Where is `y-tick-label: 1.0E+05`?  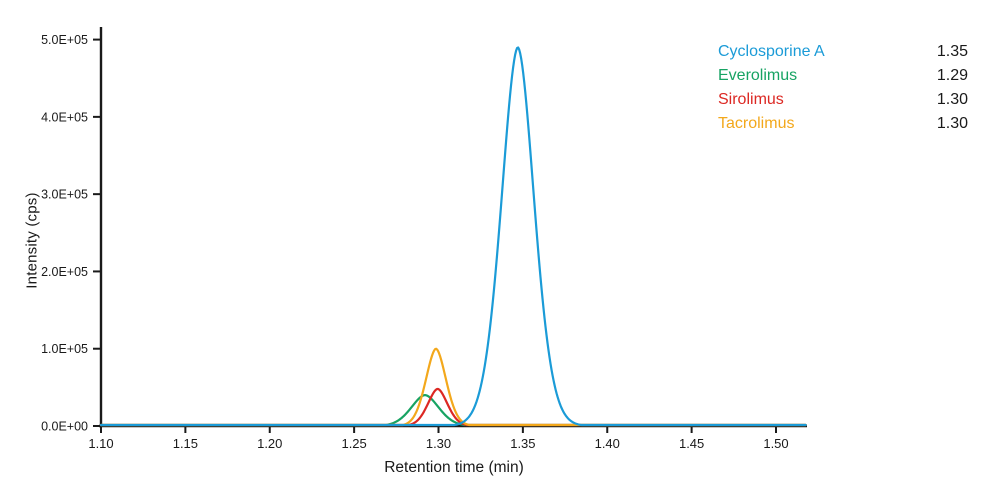
y-tick-label: 1.0E+05 is located at coordinates (64, 349).